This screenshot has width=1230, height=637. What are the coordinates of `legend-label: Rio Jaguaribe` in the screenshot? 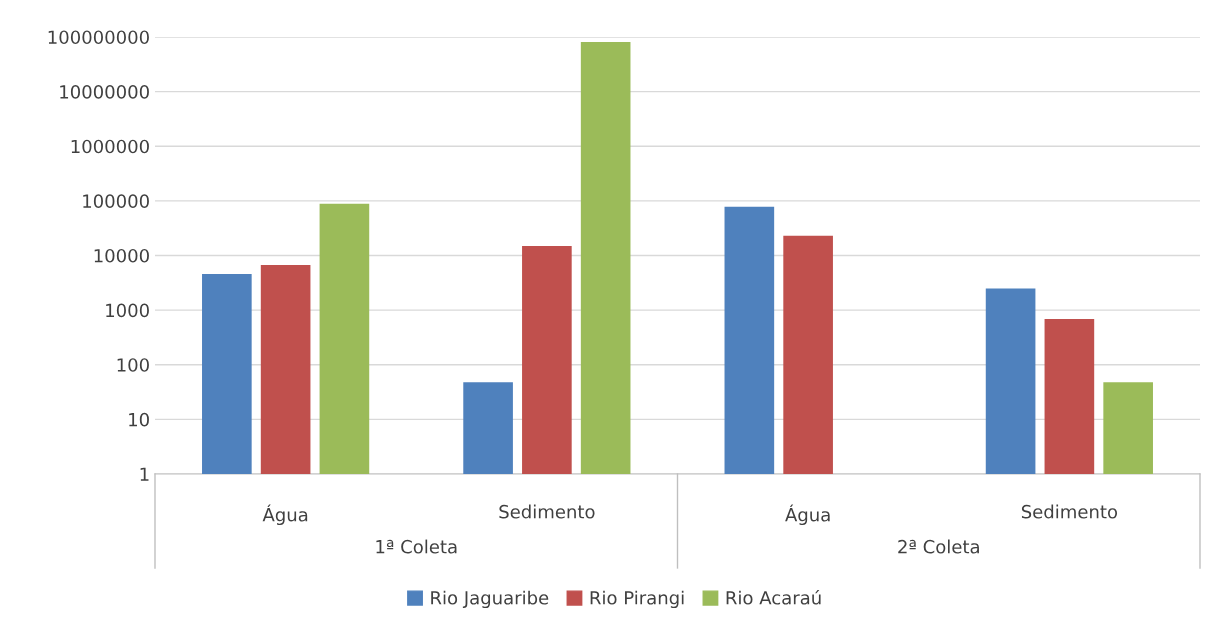 It's located at (490, 599).